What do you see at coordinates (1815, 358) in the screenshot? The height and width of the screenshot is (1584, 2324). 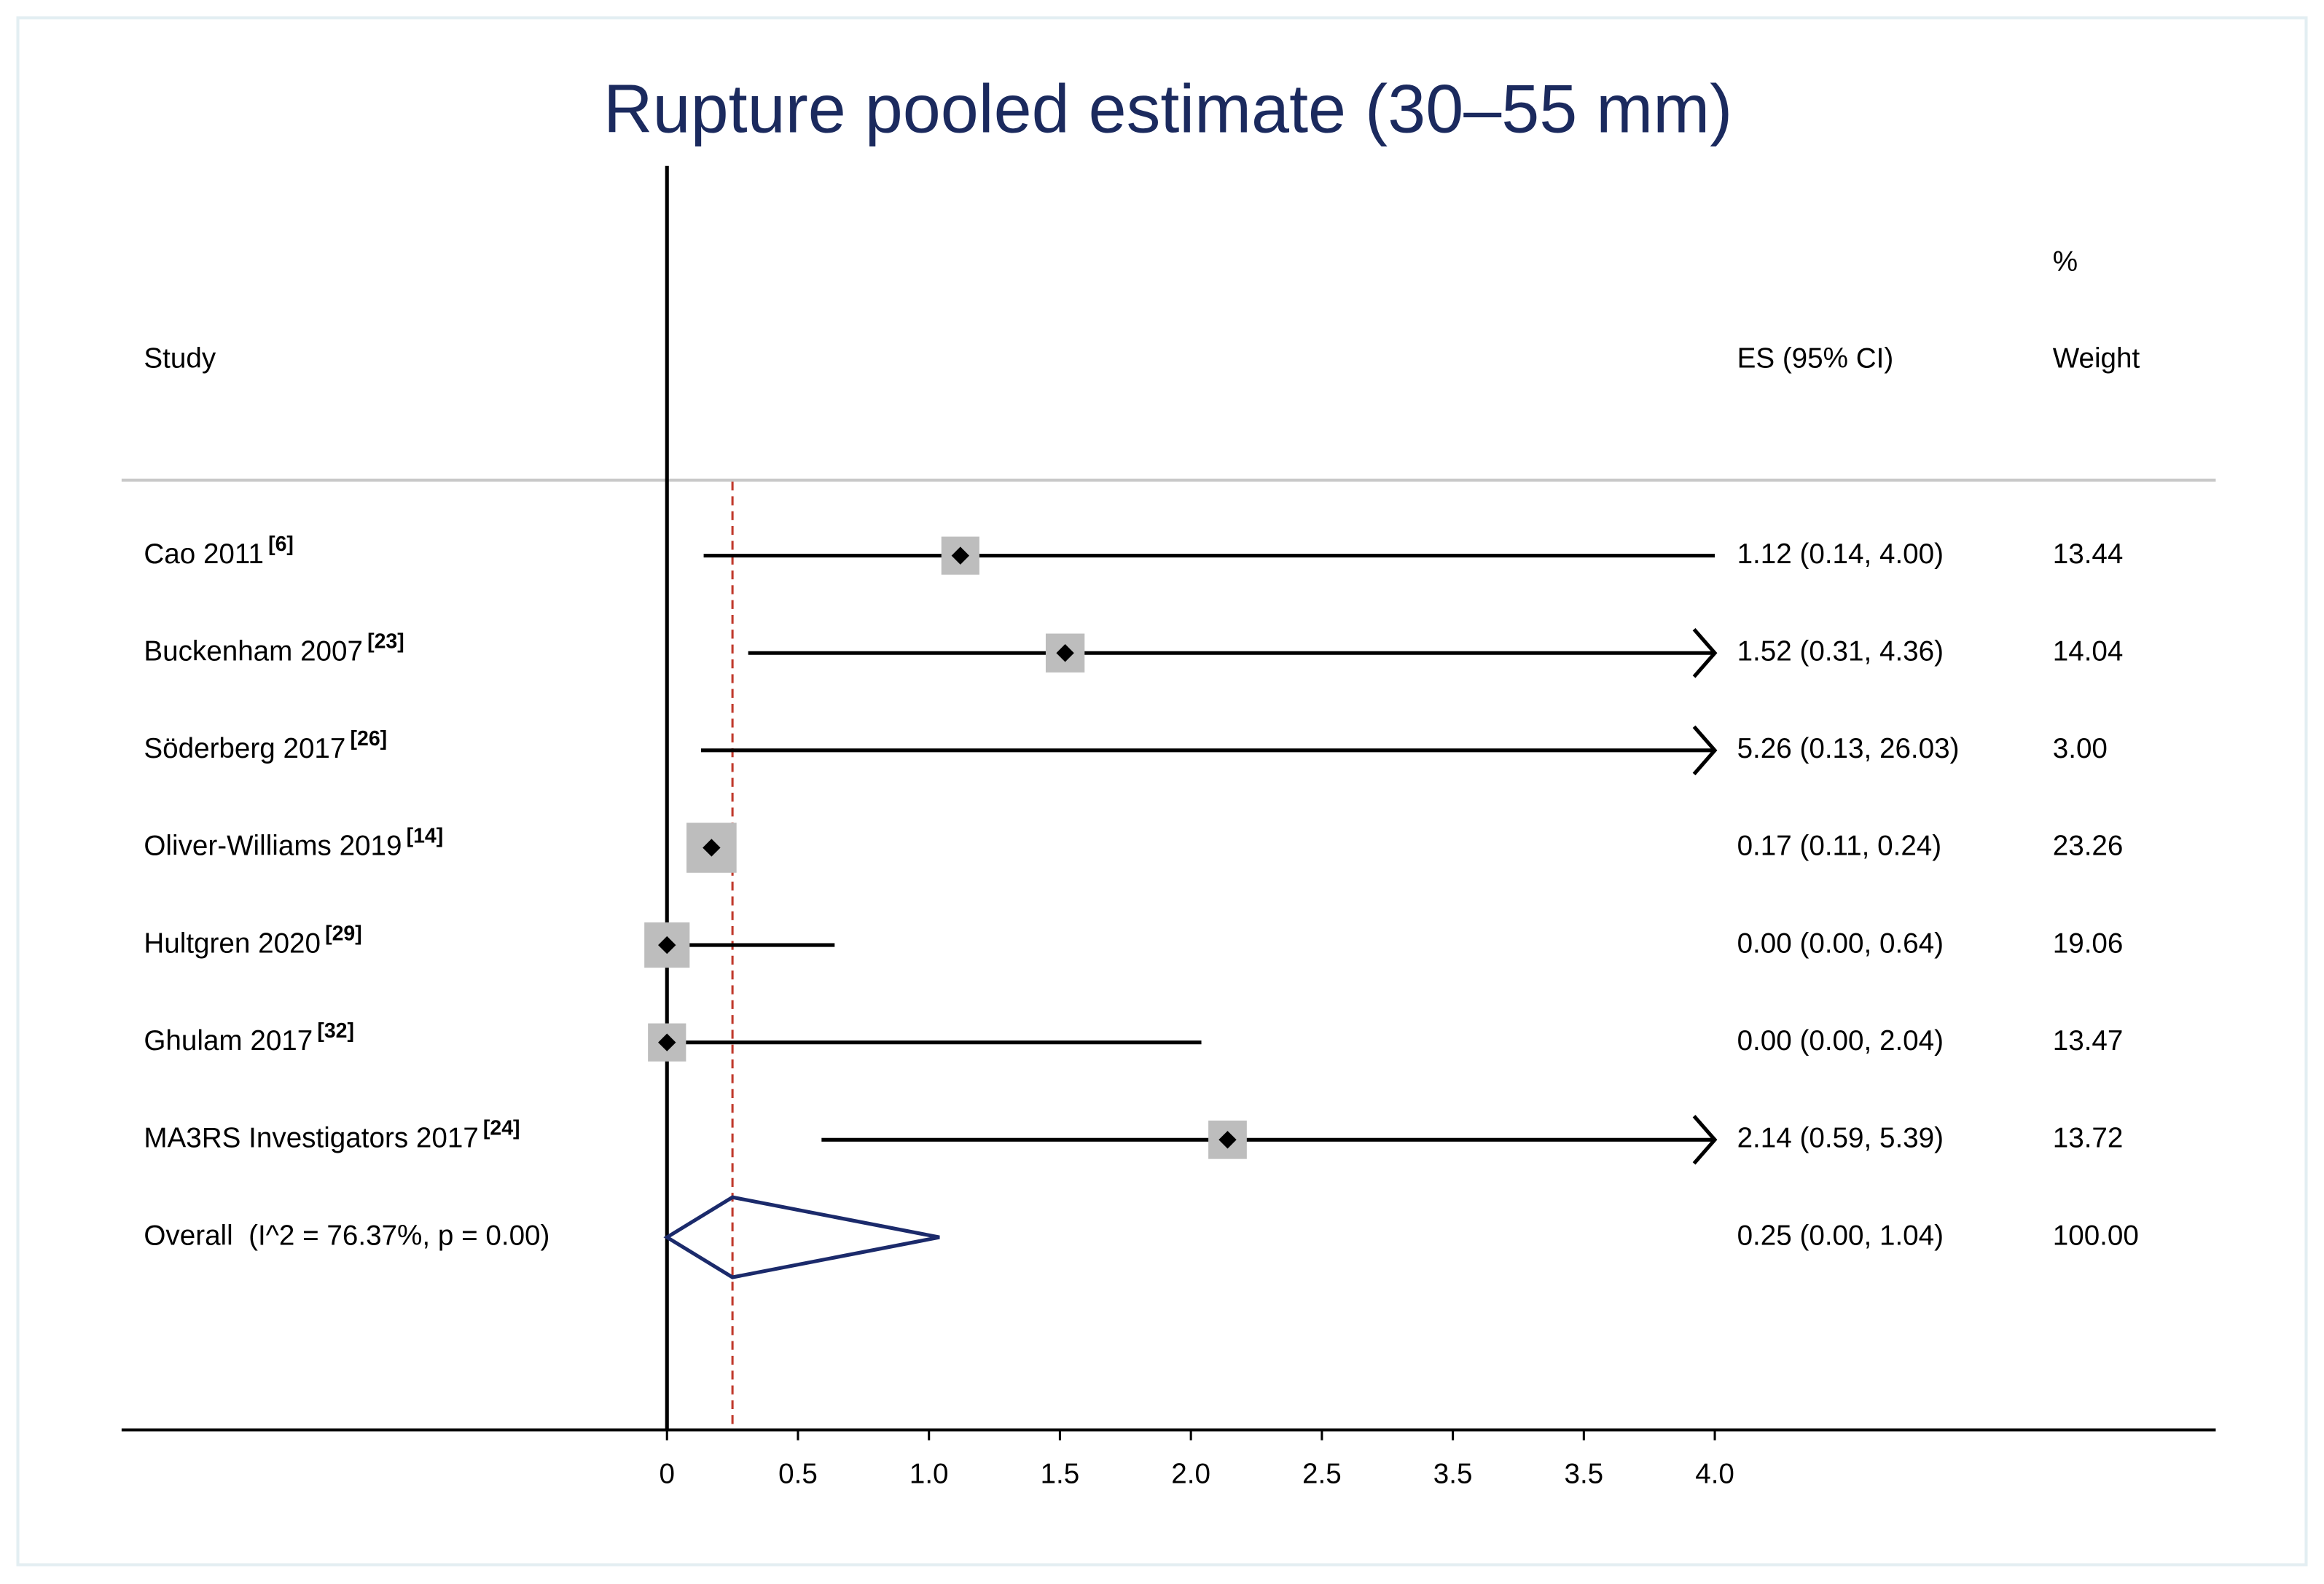 I see `column-header: ES (95% CI)` at bounding box center [1815, 358].